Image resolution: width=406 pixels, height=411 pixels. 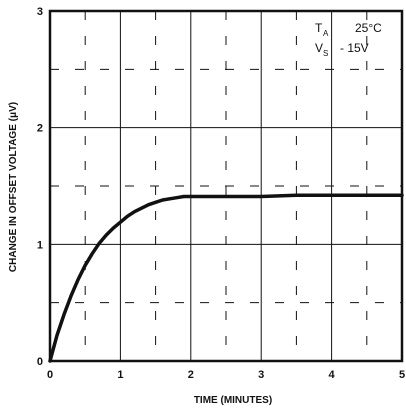 I want to click on y-tick-label: 3, so click(x=40, y=12).